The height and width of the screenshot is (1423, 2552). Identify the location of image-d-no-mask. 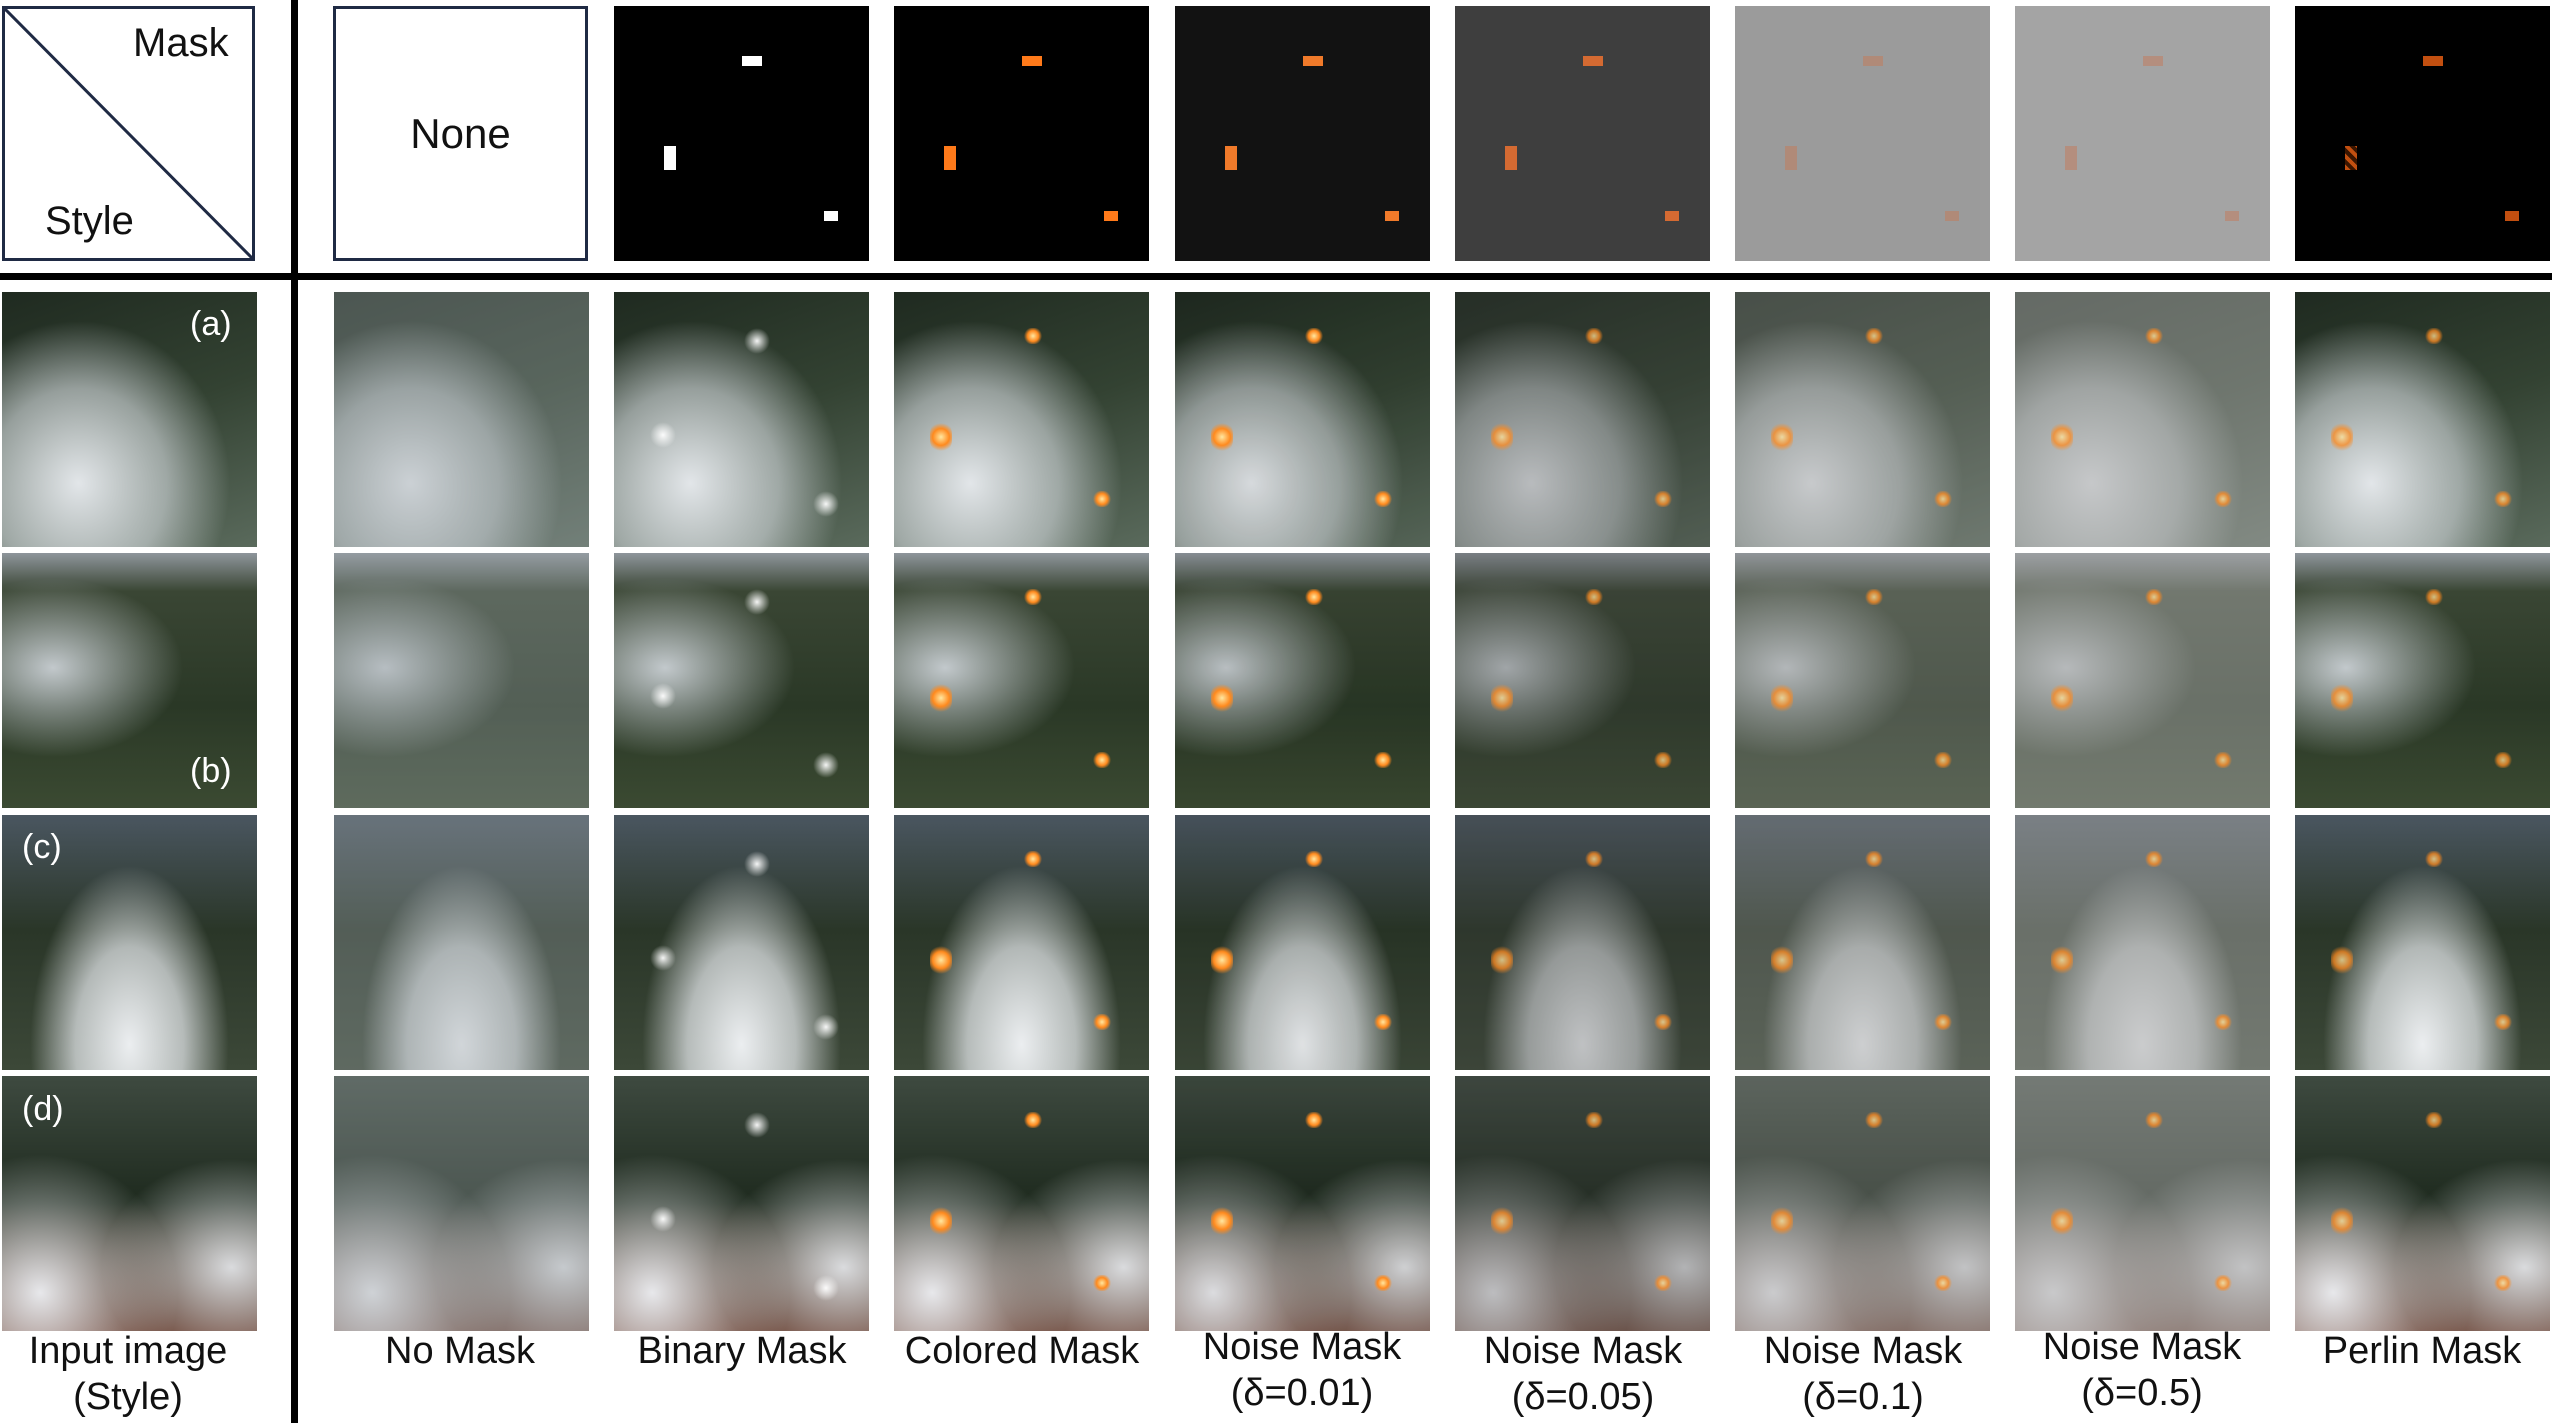
(461, 1203).